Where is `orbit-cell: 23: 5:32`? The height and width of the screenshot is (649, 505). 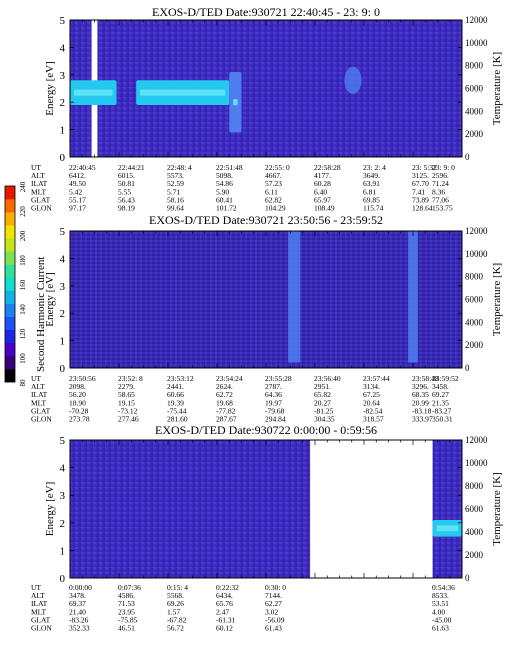
orbit-cell: 23: 5:32 is located at coordinates (424, 167).